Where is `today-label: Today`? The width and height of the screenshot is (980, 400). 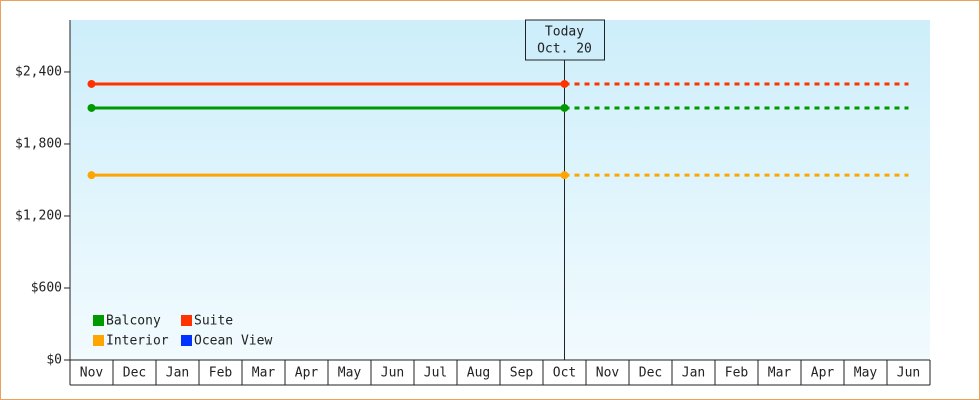 today-label: Today is located at coordinates (564, 32).